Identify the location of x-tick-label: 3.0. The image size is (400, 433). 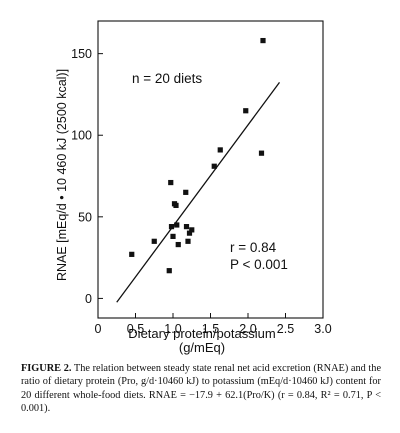
(322, 329).